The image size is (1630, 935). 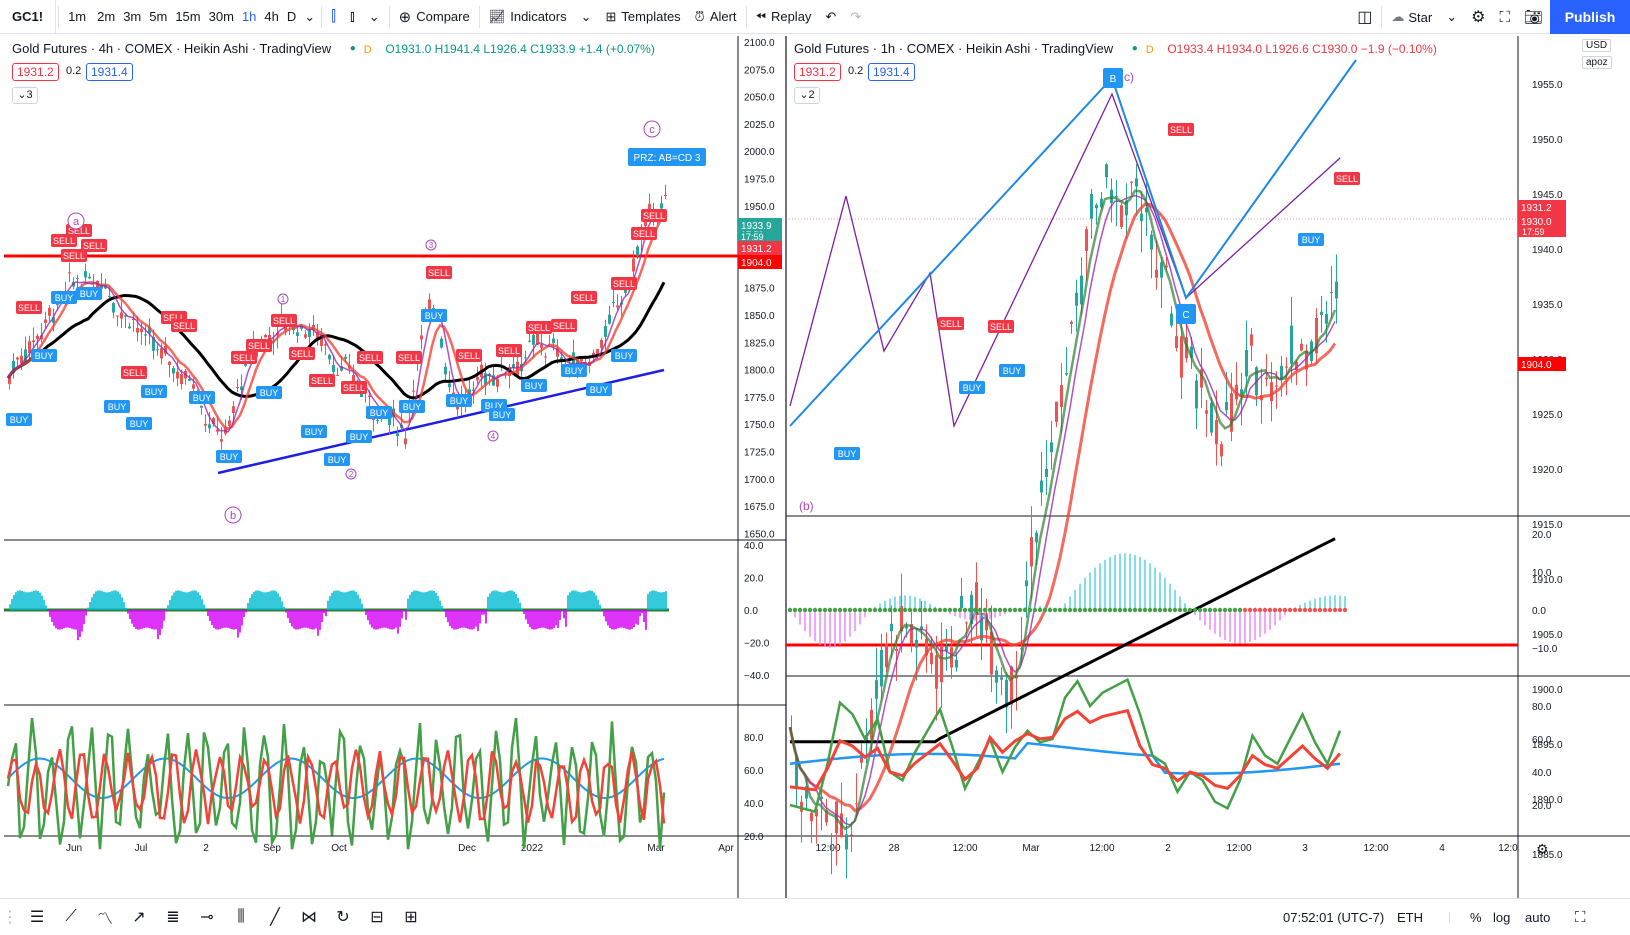 I want to click on interval-15m: 15m, so click(x=188, y=16).